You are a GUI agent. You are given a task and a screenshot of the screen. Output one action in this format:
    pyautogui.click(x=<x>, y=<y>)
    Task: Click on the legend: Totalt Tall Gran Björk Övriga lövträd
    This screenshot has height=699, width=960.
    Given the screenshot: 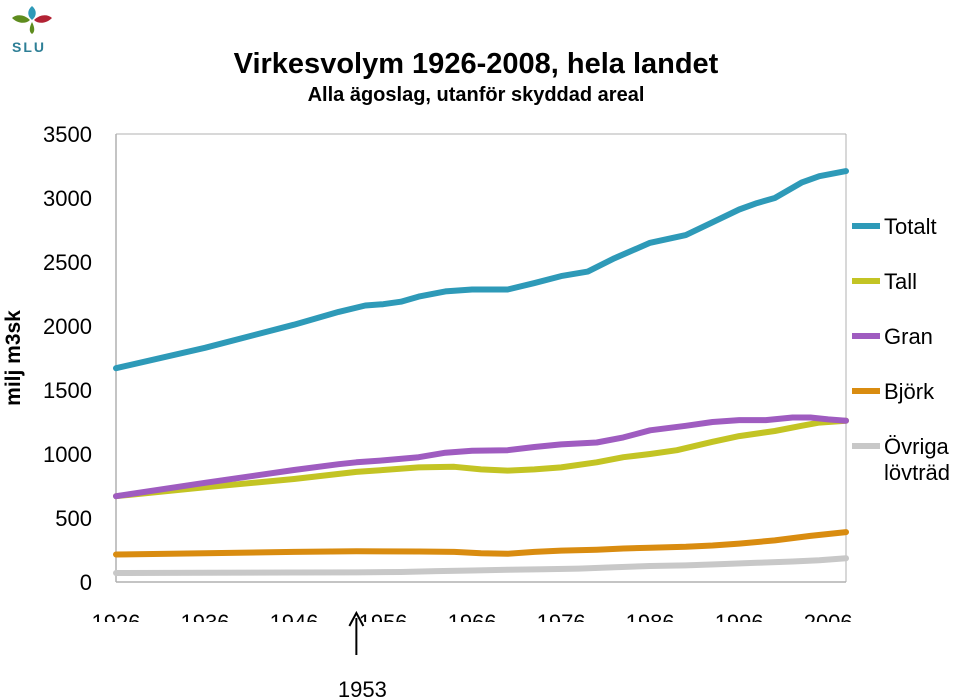 What is the action you would take?
    pyautogui.click(x=901, y=349)
    